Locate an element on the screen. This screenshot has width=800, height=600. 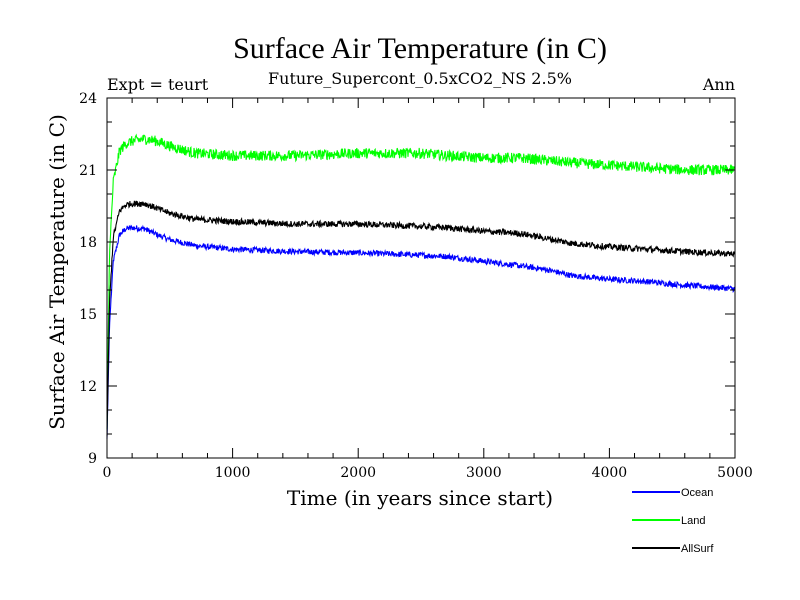
x-axis-label: Time (in years since start) is located at coordinates (420, 498).